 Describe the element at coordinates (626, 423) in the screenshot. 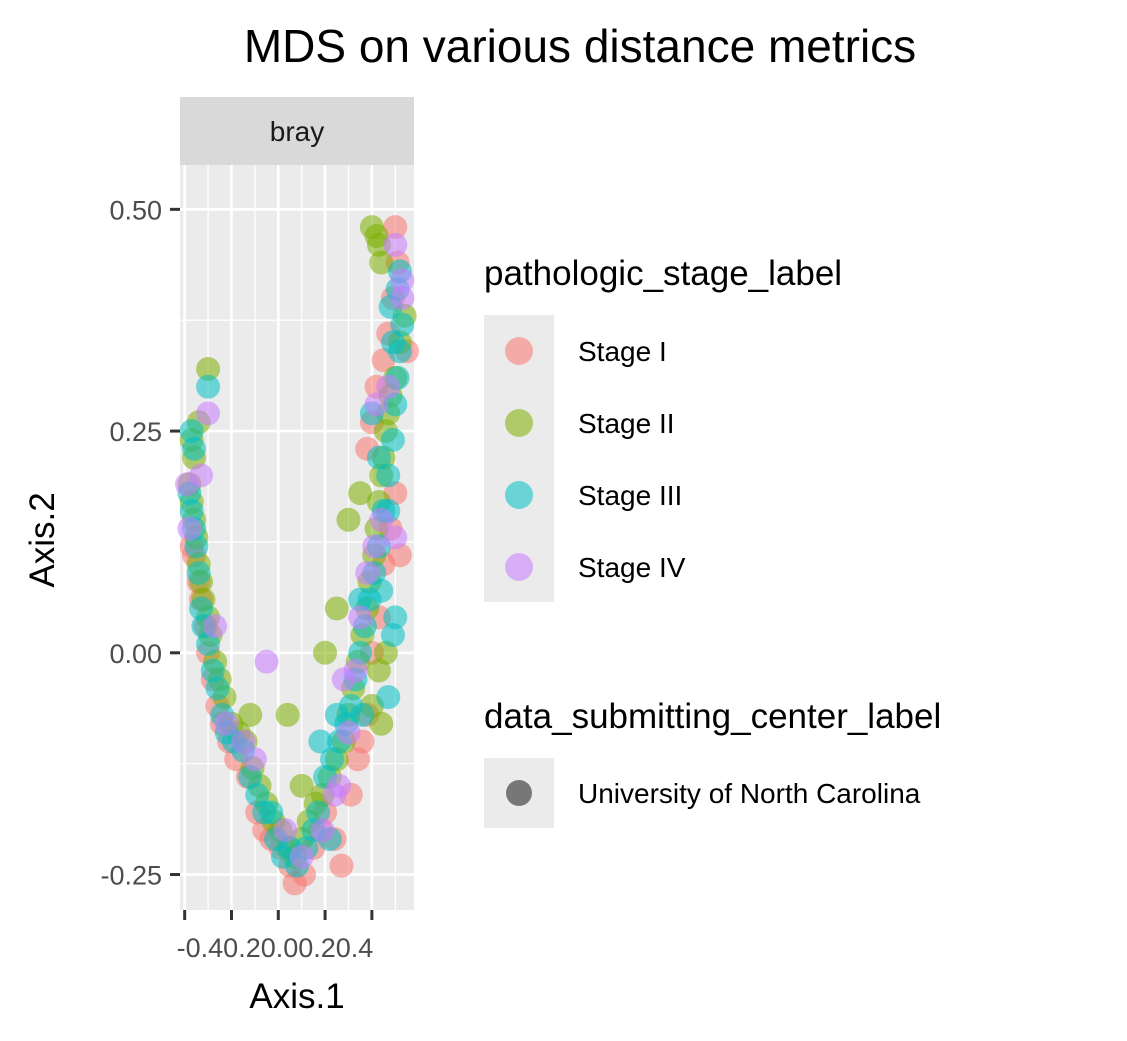

I see `legend-label: Stage II` at that location.